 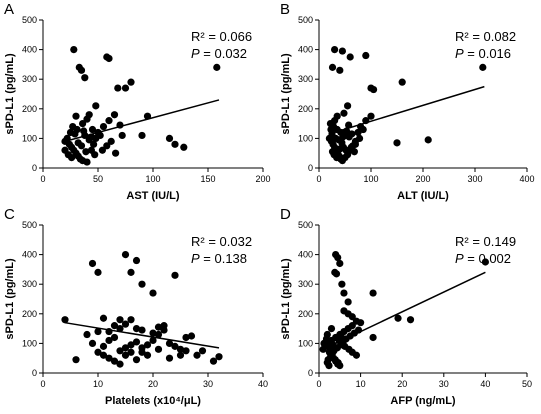 I want to click on x-axis-title: AFP (ng/mL), so click(x=423, y=401).